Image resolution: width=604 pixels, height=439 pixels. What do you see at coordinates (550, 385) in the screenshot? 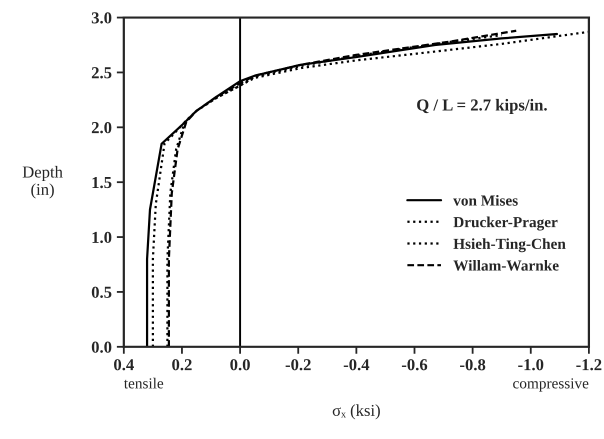
I see `text: compressive` at bounding box center [550, 385].